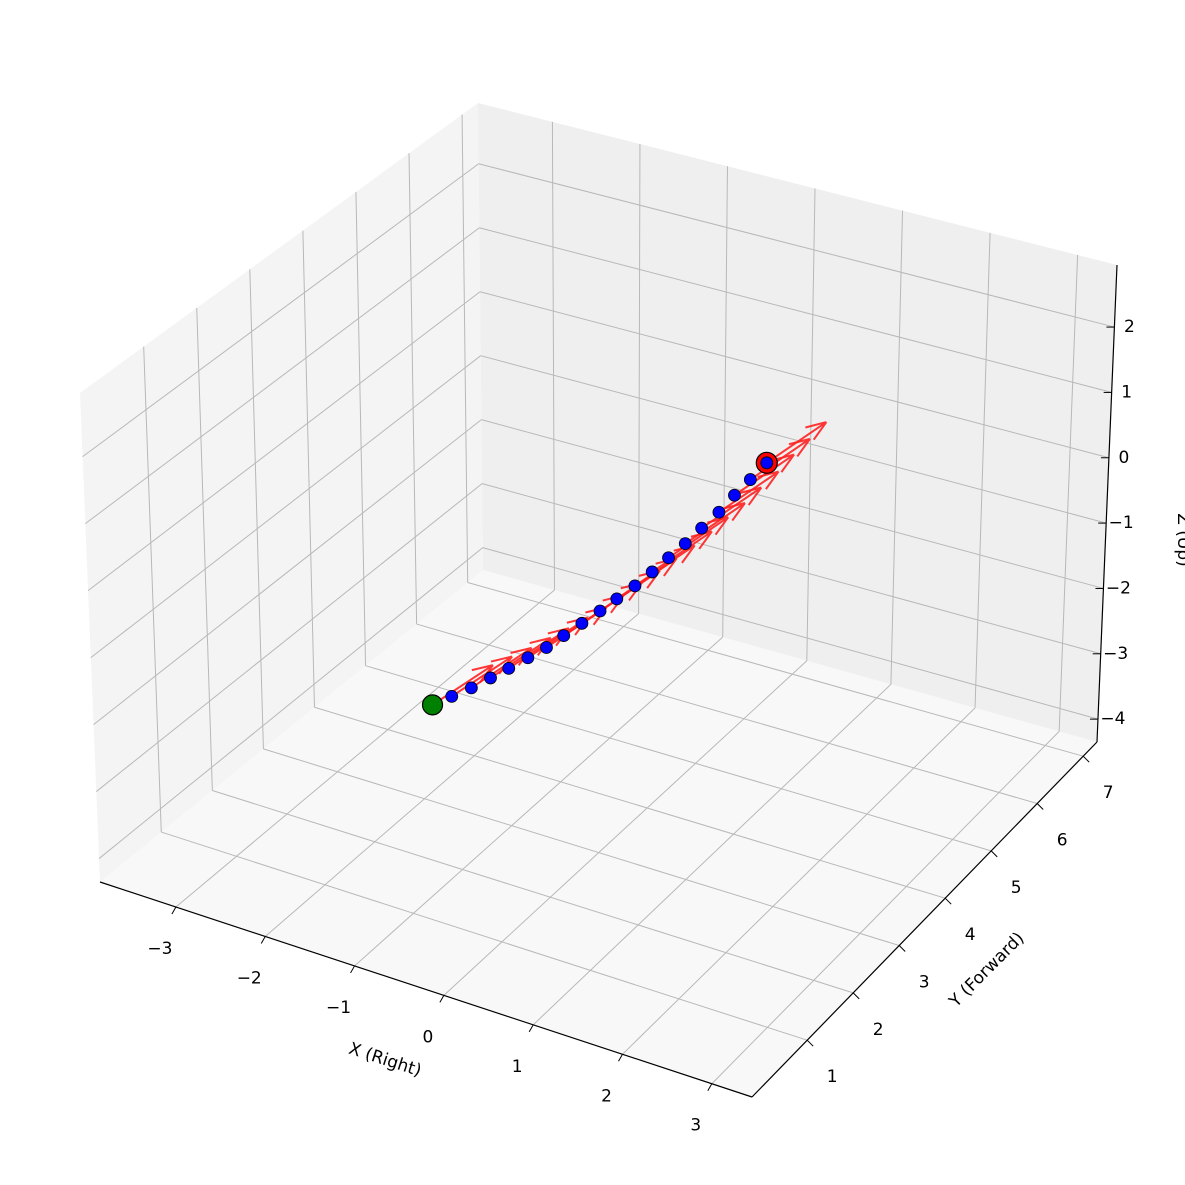  Describe the element at coordinates (970, 935) in the screenshot. I see `y-tick-label: 4` at that location.